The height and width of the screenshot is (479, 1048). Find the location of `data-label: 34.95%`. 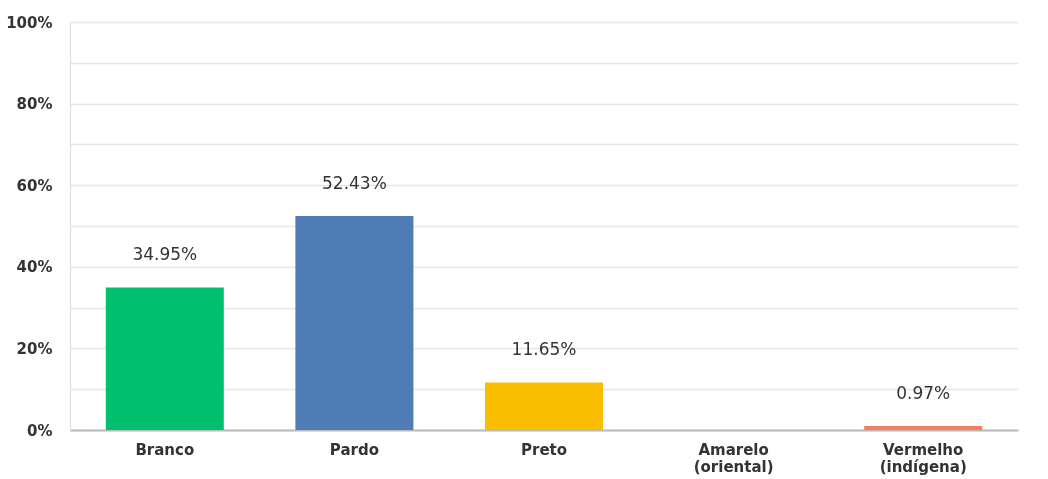

data-label: 34.95% is located at coordinates (165, 254).